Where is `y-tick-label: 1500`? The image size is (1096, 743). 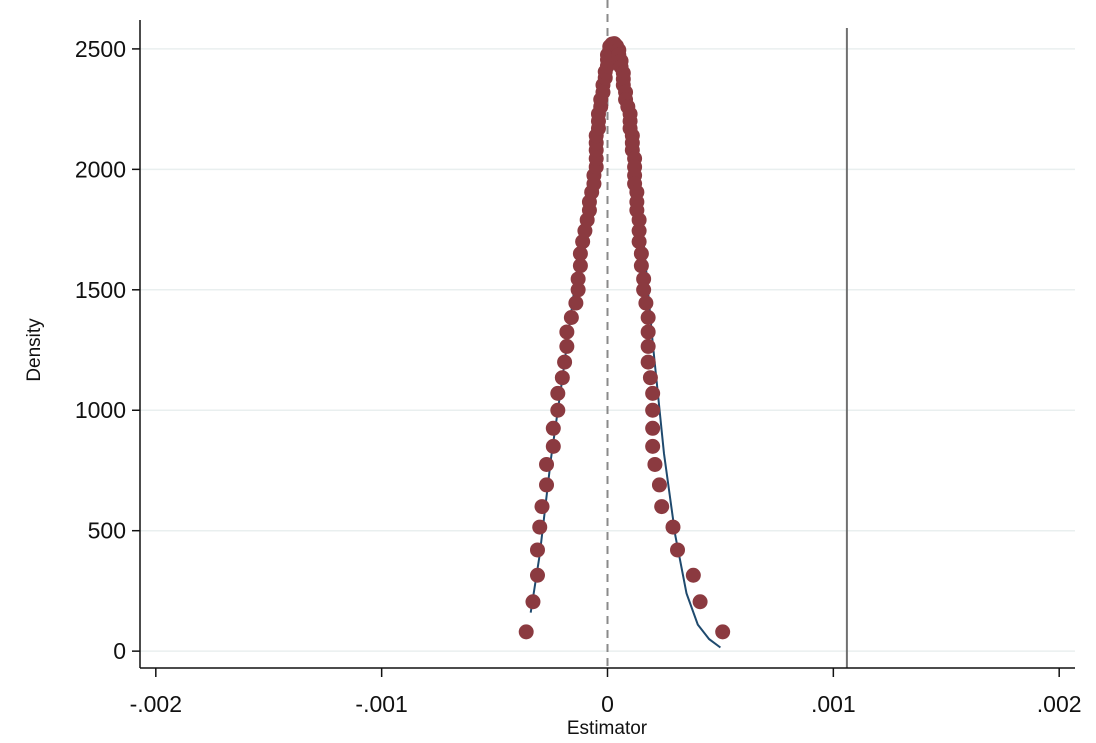 y-tick-label: 1500 is located at coordinates (100, 290).